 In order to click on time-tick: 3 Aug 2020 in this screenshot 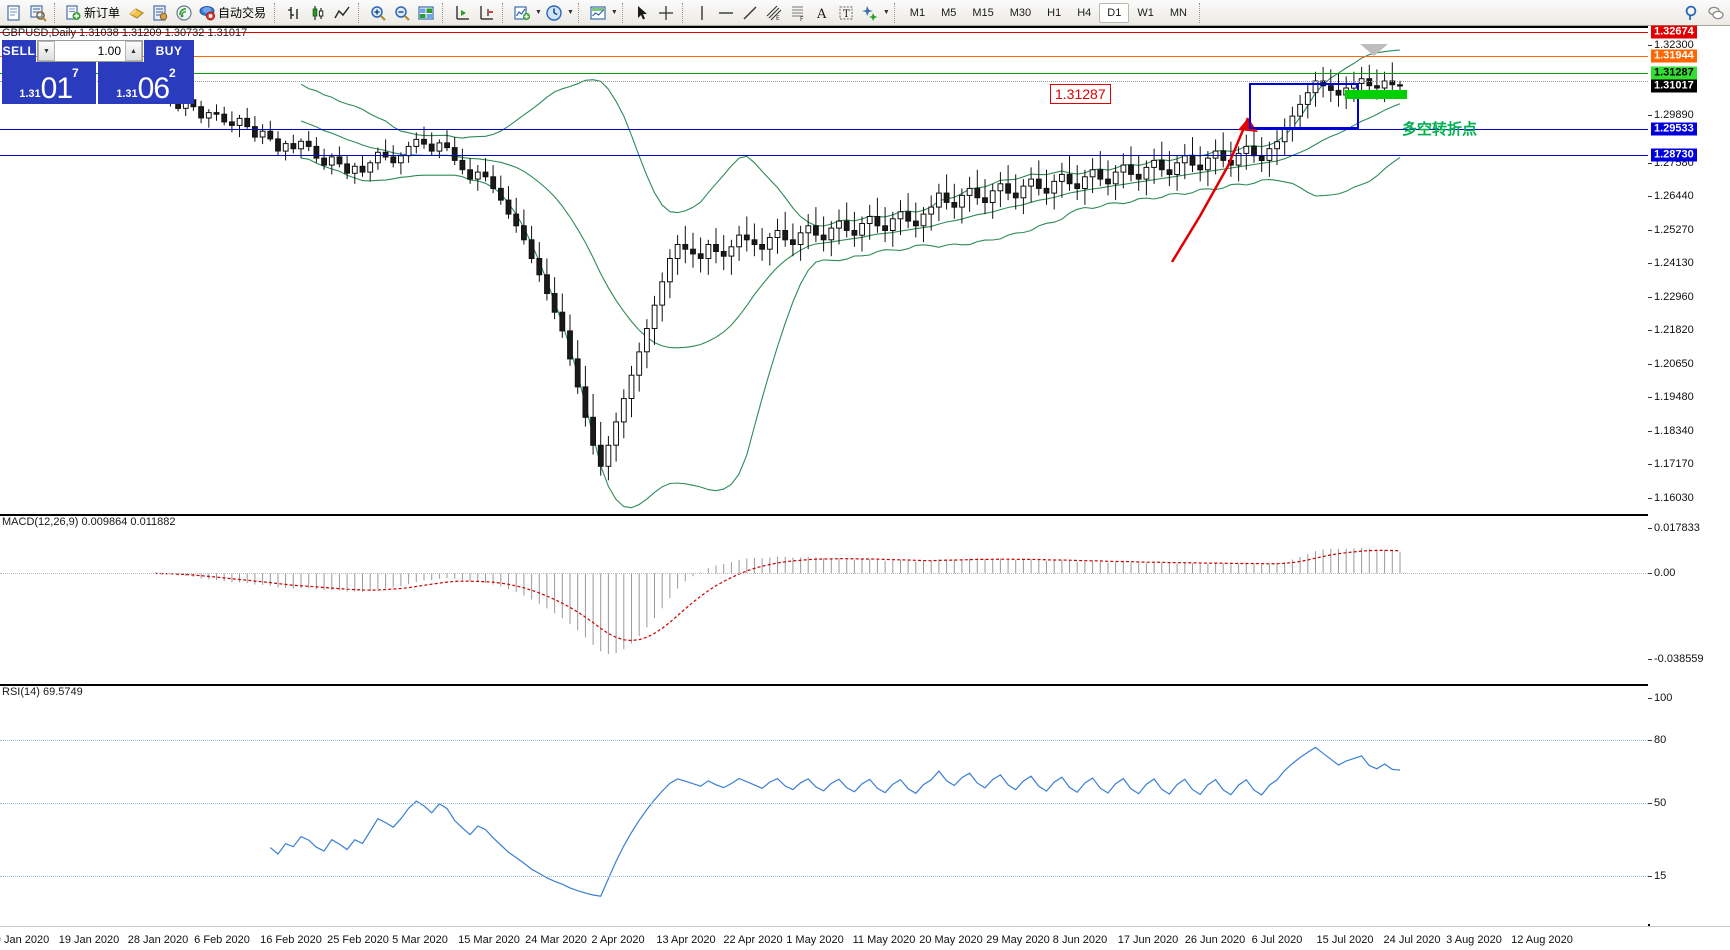, I will do `click(1474, 940)`.